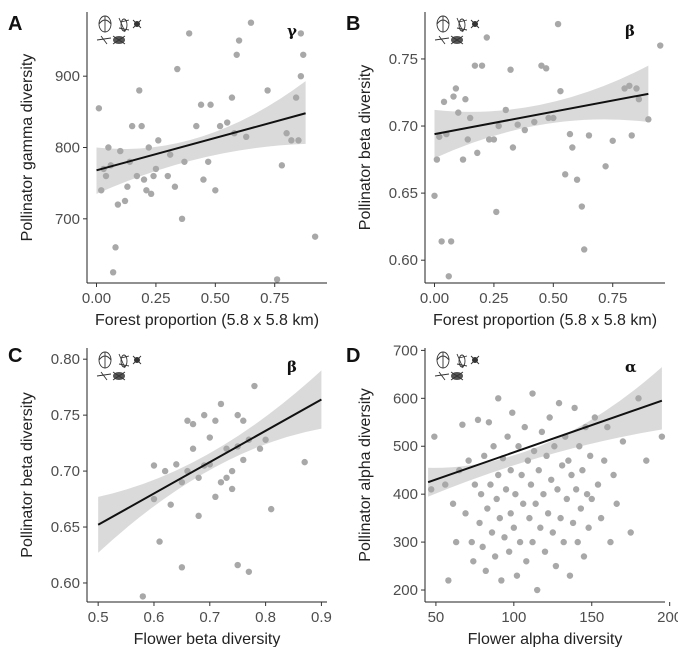 The width and height of the screenshot is (678, 647). Describe the element at coordinates (321, 617) in the screenshot. I see `x-tick-label: 0.9` at that location.